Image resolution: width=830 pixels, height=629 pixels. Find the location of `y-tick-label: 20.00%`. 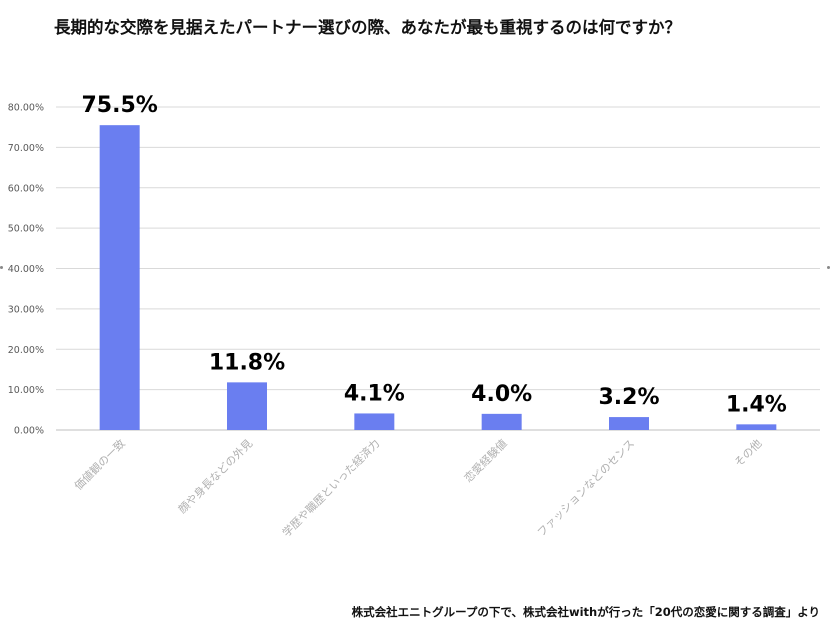

y-tick-label: 20.00% is located at coordinates (26, 350).